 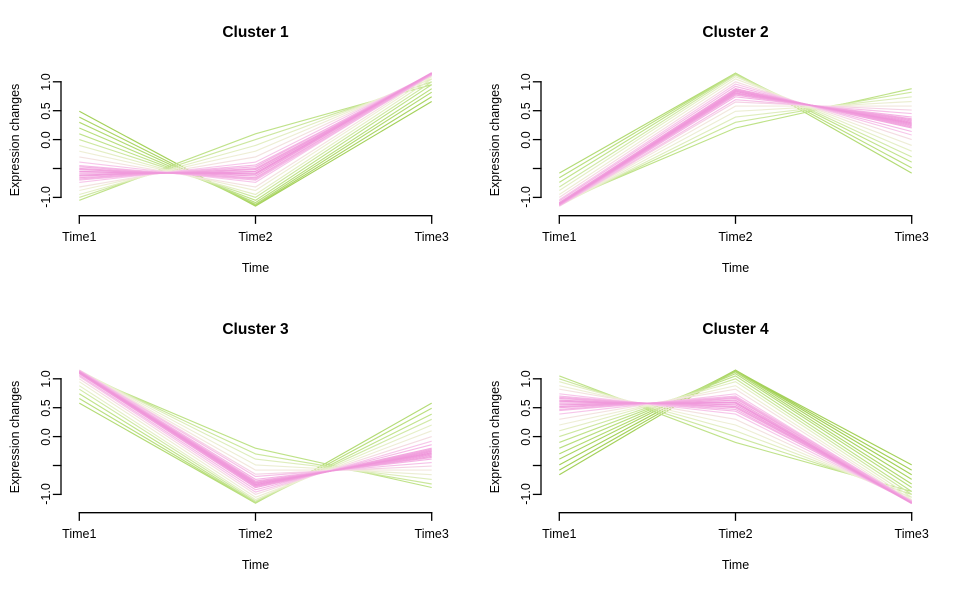 I want to click on cluster-4-plot-canvas, so click(x=722, y=445).